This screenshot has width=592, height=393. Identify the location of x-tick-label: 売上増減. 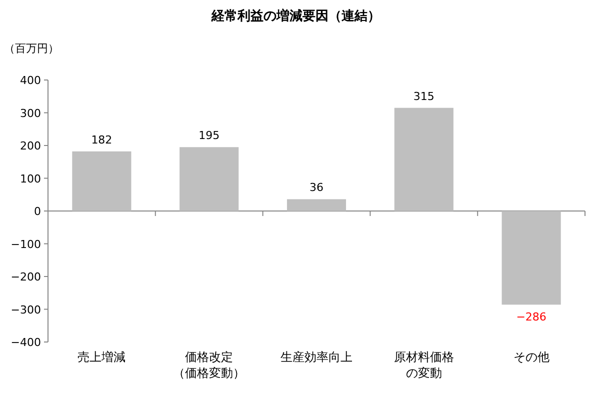
(102, 357).